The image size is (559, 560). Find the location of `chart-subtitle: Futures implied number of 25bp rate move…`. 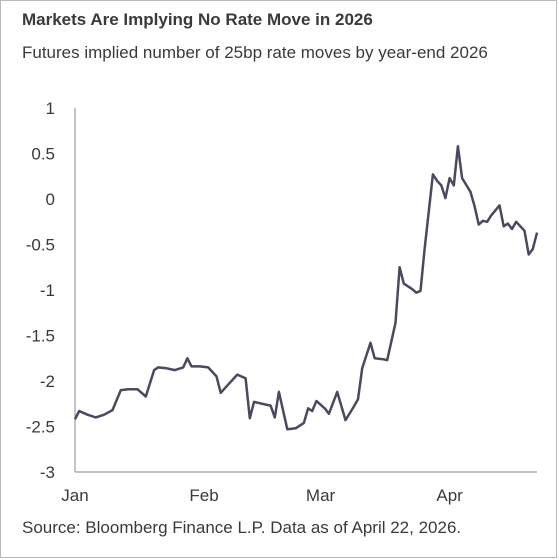

chart-subtitle: Futures implied number of 25bp rate move… is located at coordinates (255, 52).